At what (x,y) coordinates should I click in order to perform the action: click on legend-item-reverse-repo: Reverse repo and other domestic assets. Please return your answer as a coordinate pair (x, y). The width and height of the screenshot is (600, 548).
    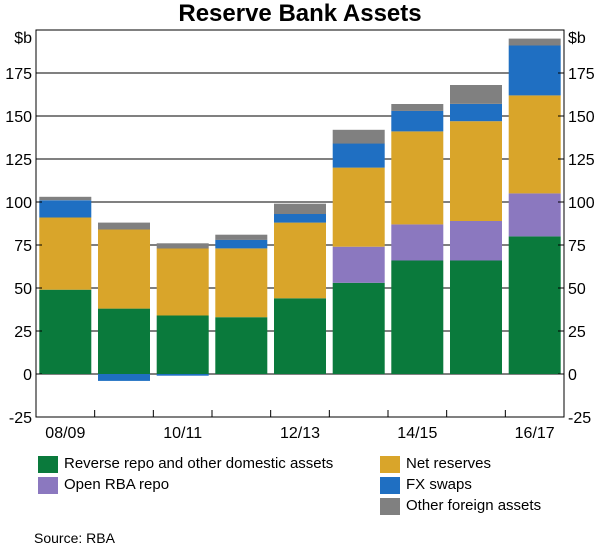
    Looking at the image, I should click on (185, 464).